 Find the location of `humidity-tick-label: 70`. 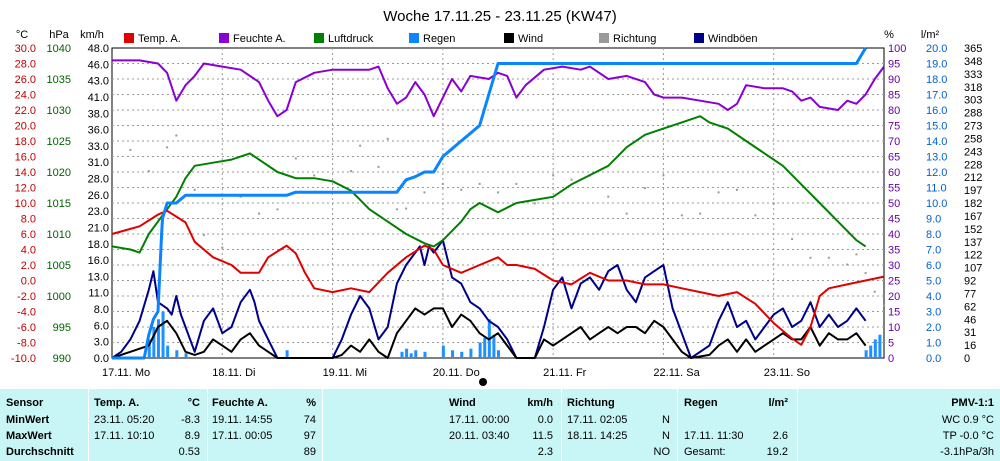

humidity-tick-label: 70 is located at coordinates (894, 142).